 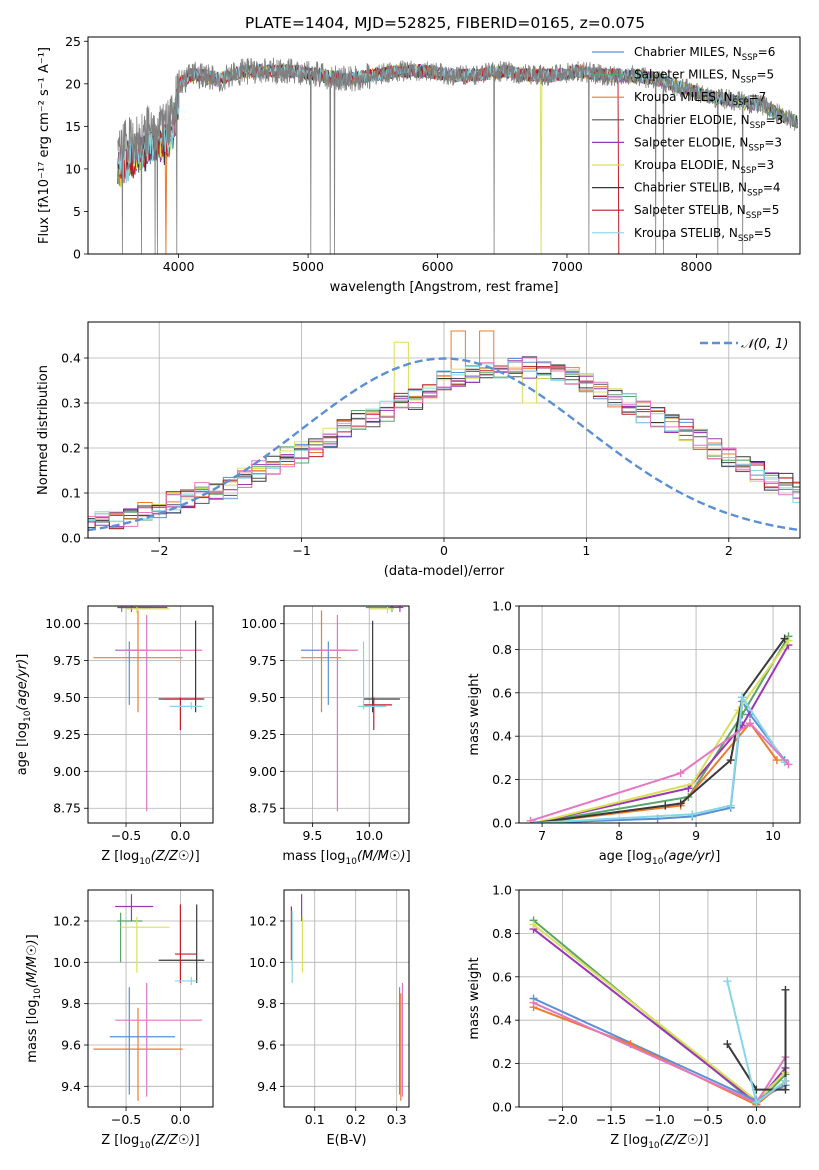 What do you see at coordinates (263, 697) in the screenshot?
I see `y-tick-label: 9.50` at bounding box center [263, 697].